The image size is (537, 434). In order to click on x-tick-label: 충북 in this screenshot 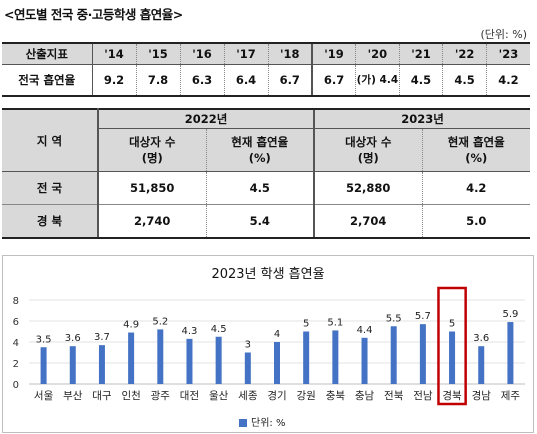, I will do `click(336, 396)`.